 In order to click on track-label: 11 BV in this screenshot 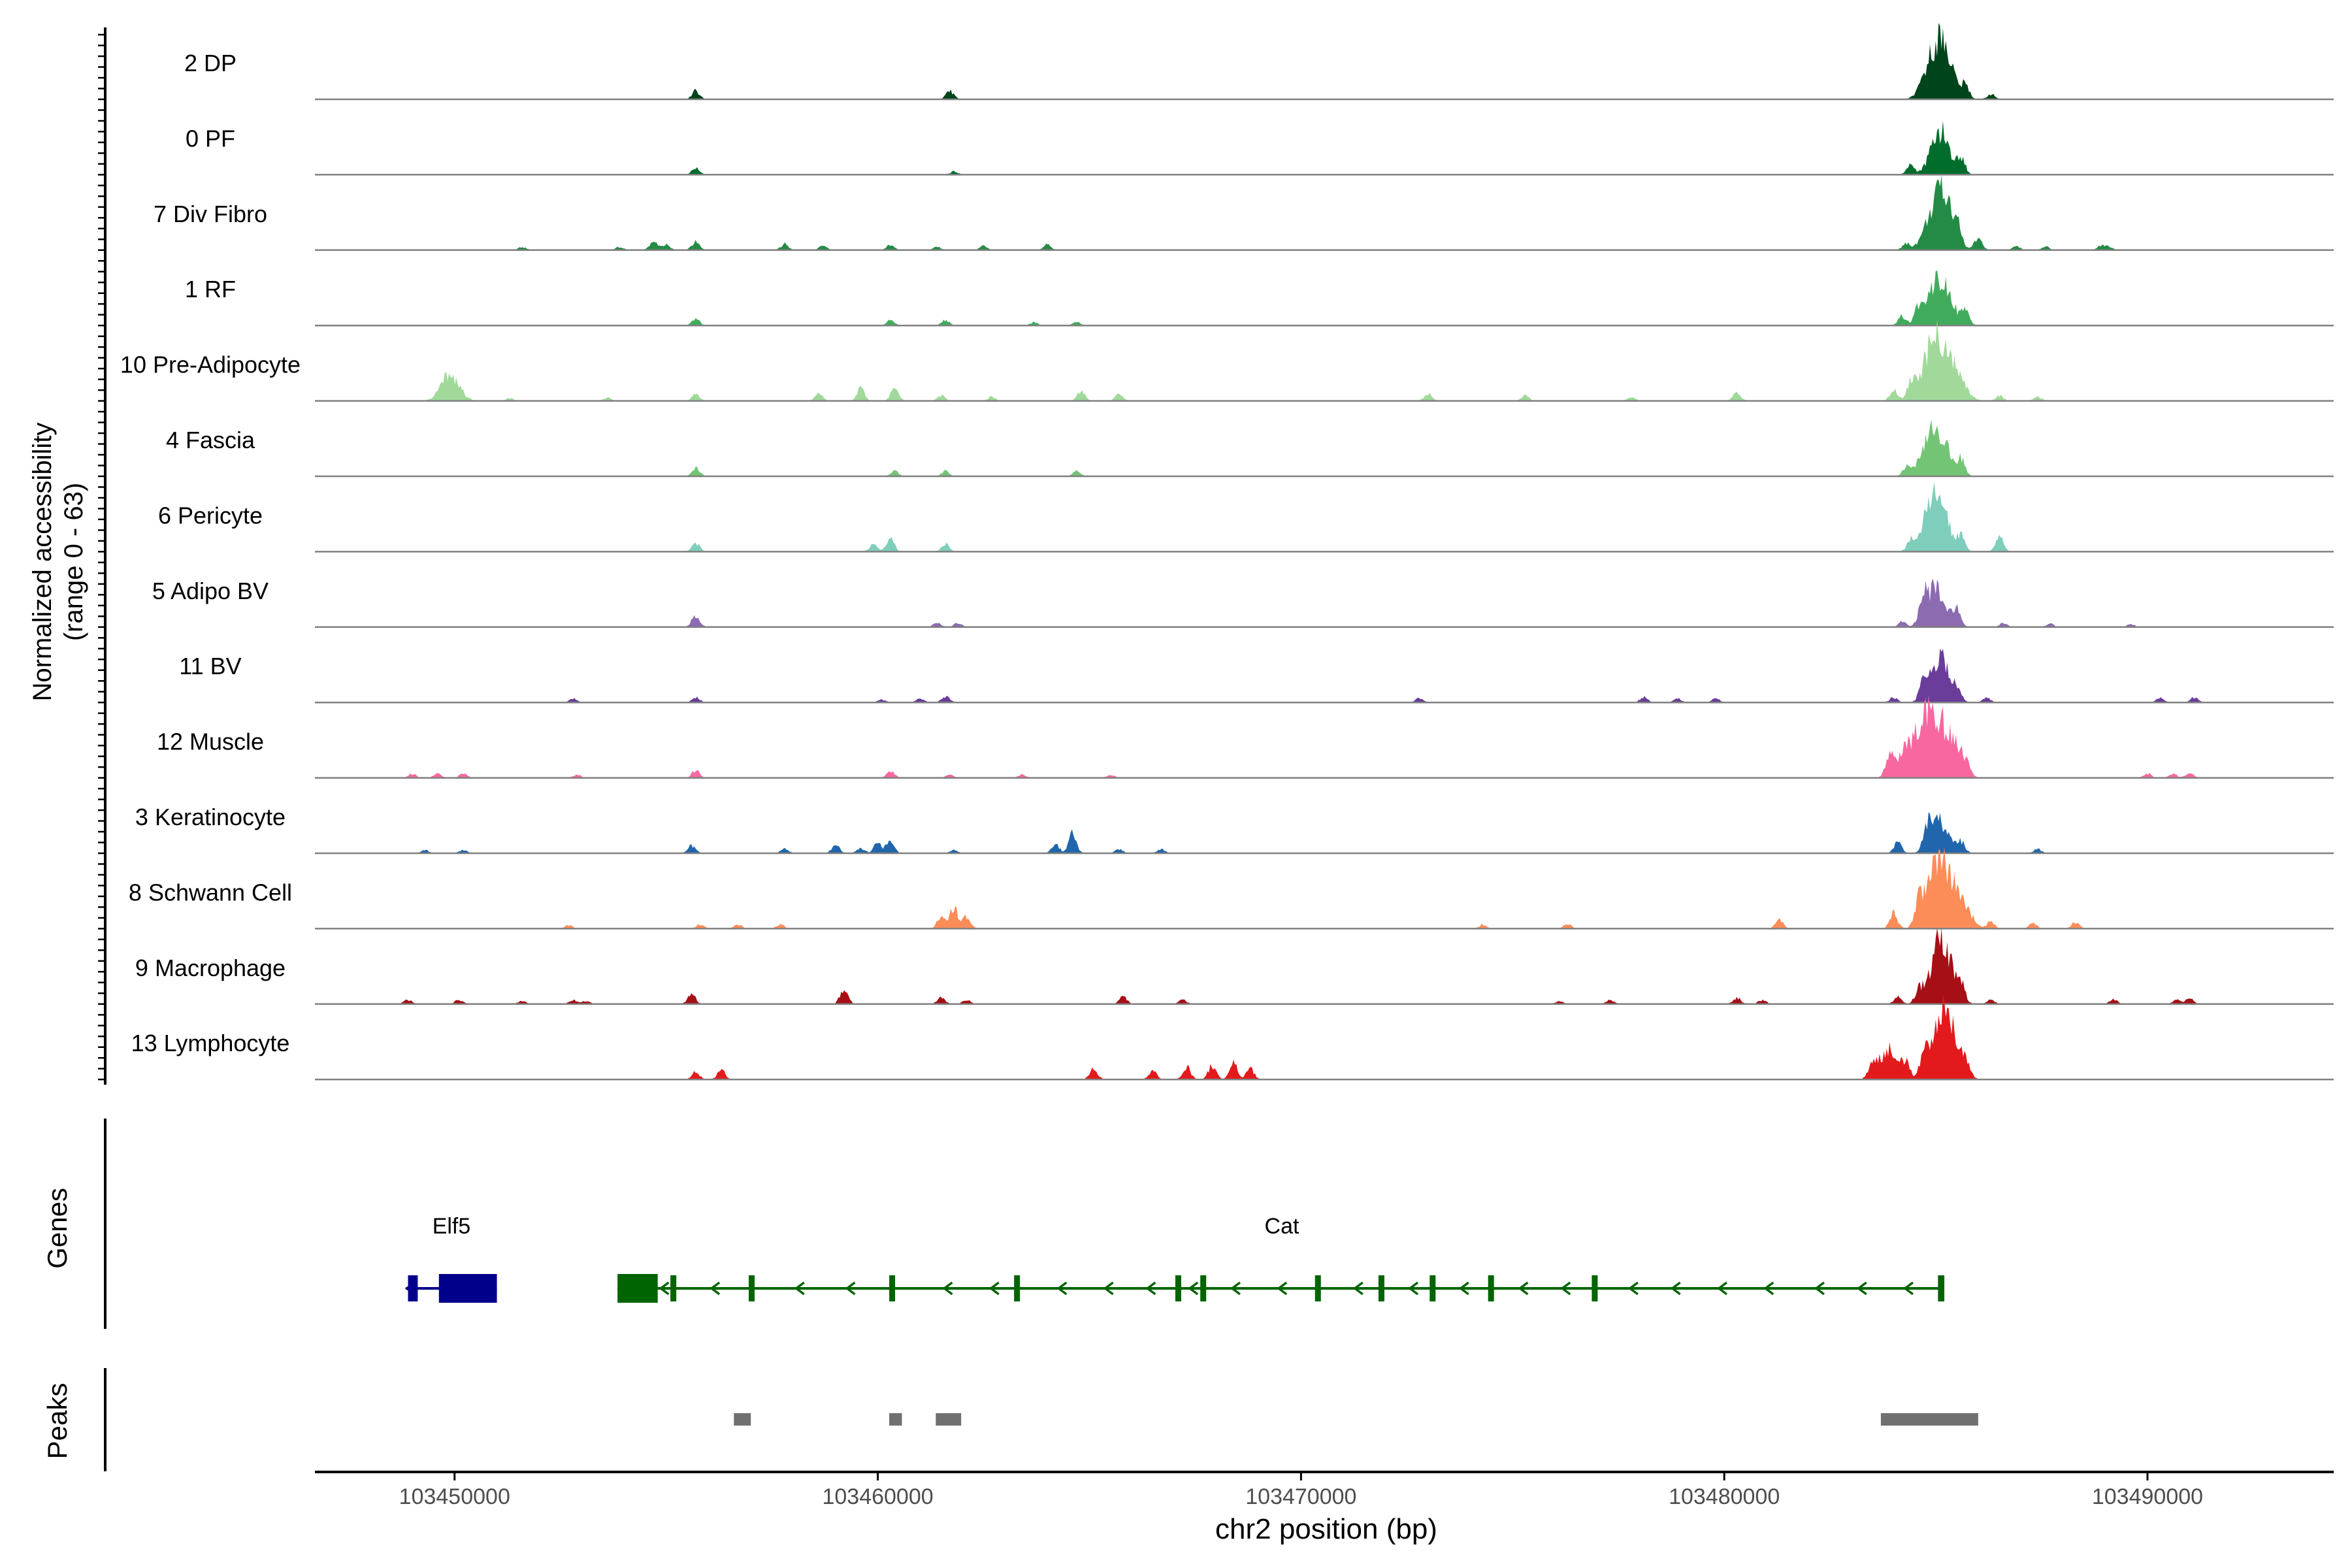, I will do `click(210, 666)`.